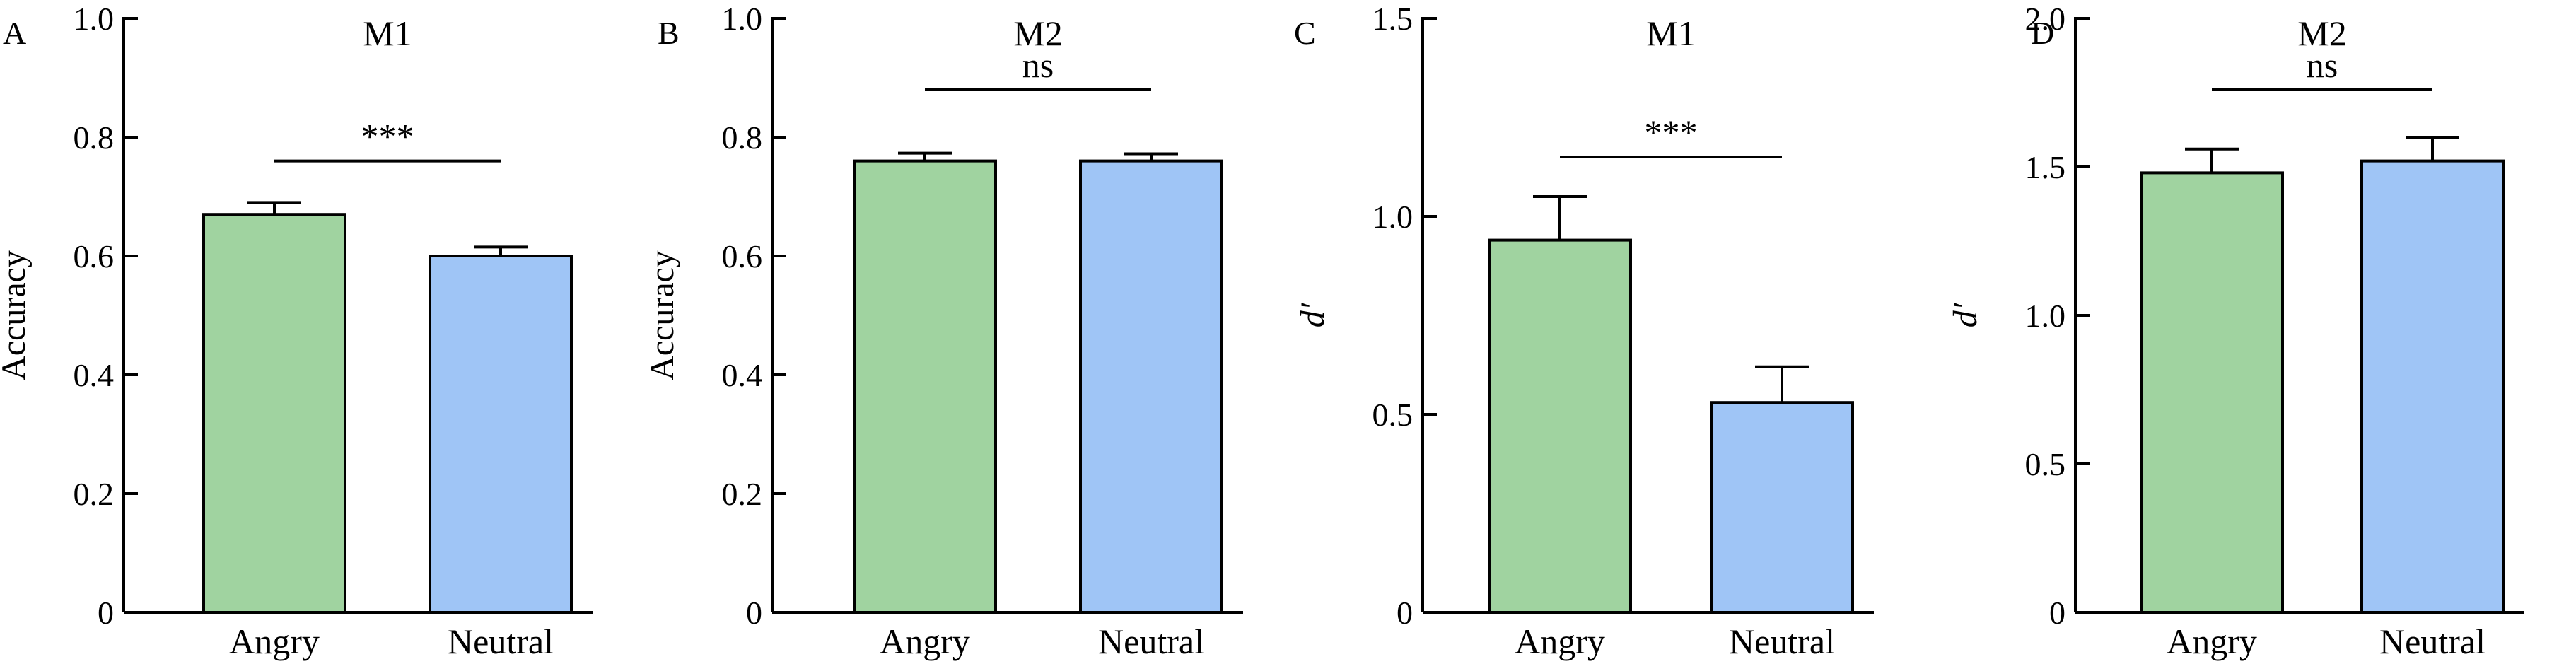 The width and height of the screenshot is (2576, 664). Describe the element at coordinates (14, 33) in the screenshot. I see `panel-letter: A` at that location.